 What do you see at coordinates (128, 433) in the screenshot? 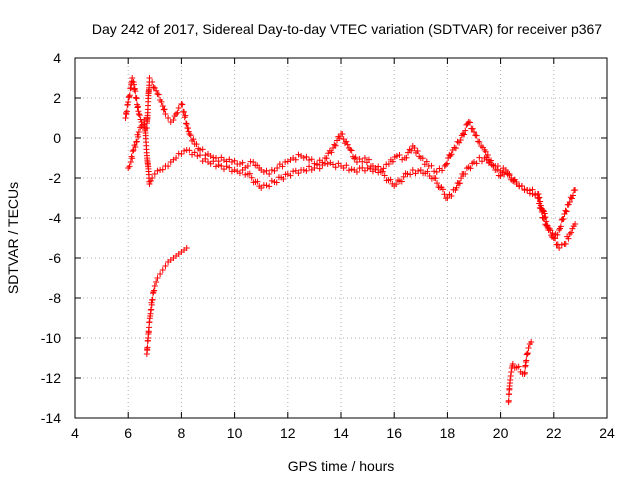
I see `x-tick-label: 6` at bounding box center [128, 433].